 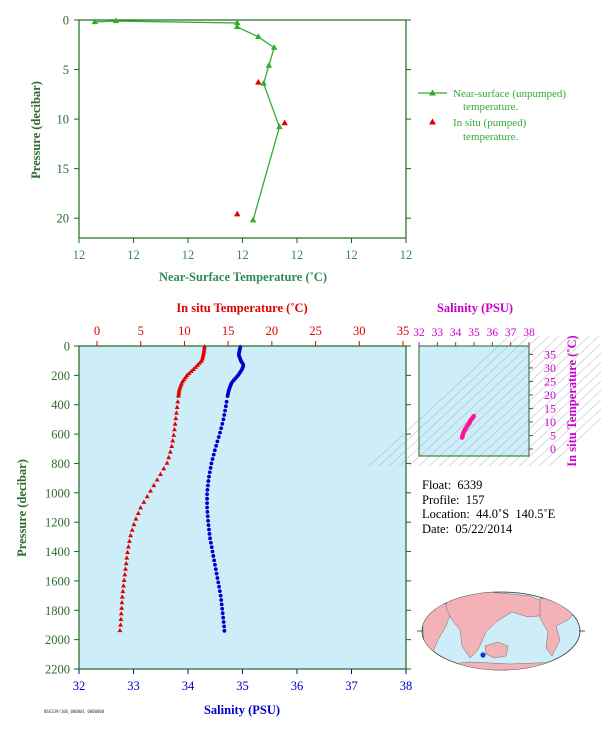 What do you see at coordinates (572, 400) in the screenshot?
I see `ts-temp-title: In situ Temperature (˚C)` at bounding box center [572, 400].